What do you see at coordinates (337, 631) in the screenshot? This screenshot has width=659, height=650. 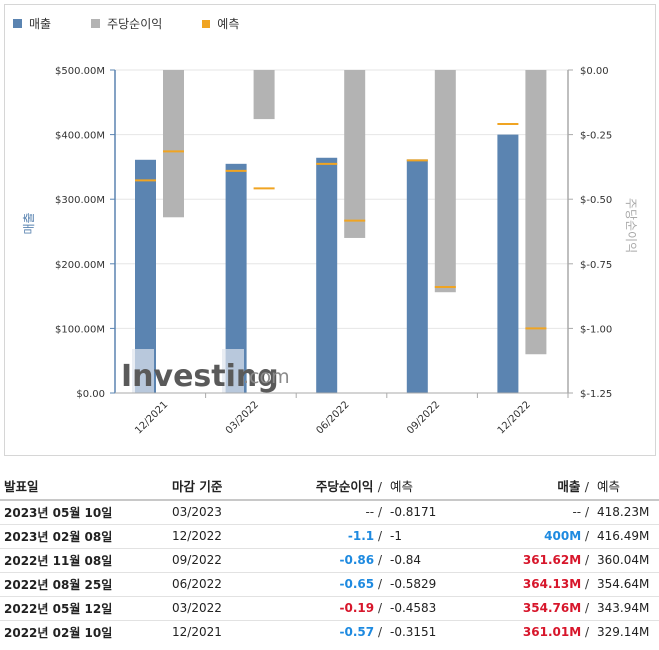 I see `cell-eps: -0.57 /` at bounding box center [337, 631].